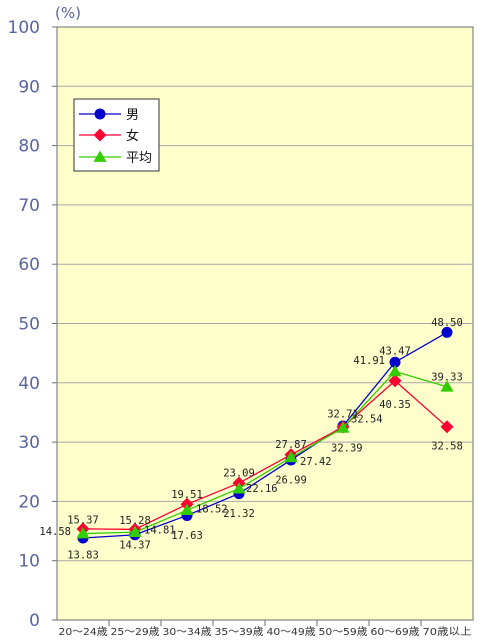  I want to click on data-label: 32.58, so click(447, 446).